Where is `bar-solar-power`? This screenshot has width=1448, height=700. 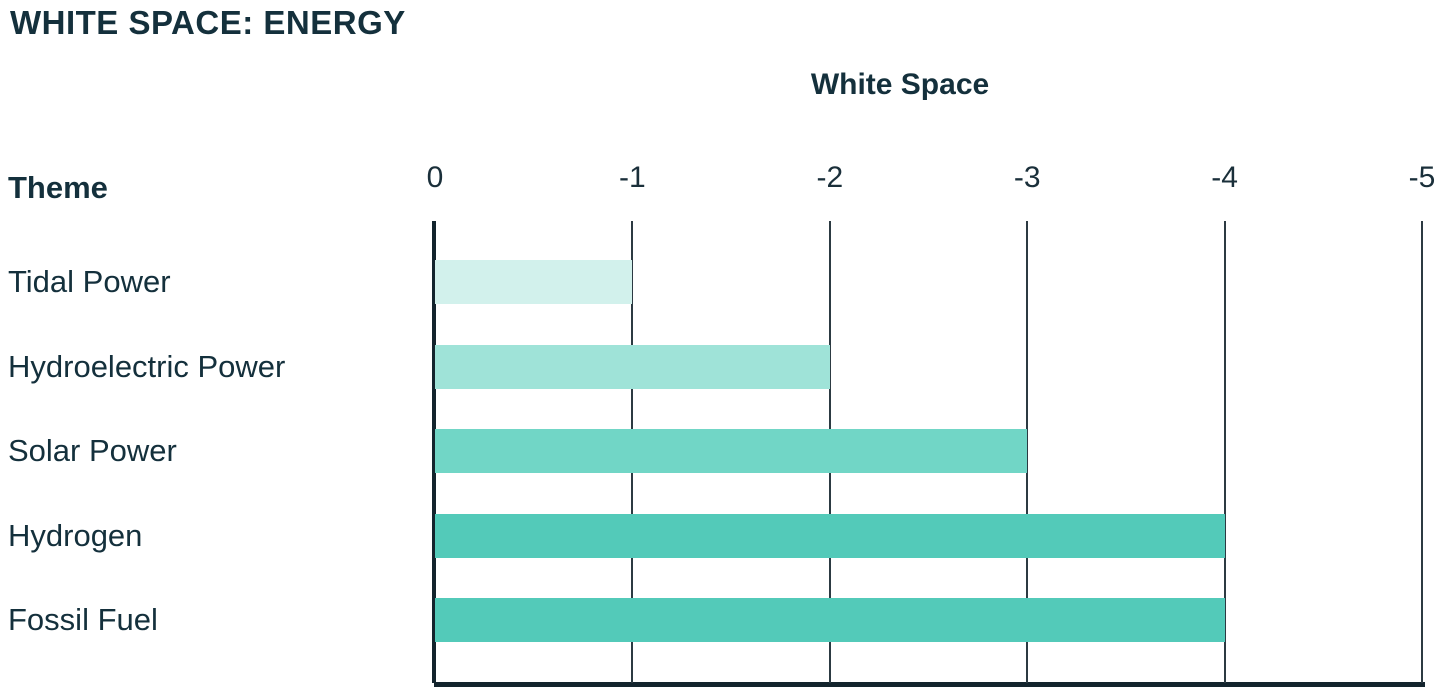 bar-solar-power is located at coordinates (731, 451).